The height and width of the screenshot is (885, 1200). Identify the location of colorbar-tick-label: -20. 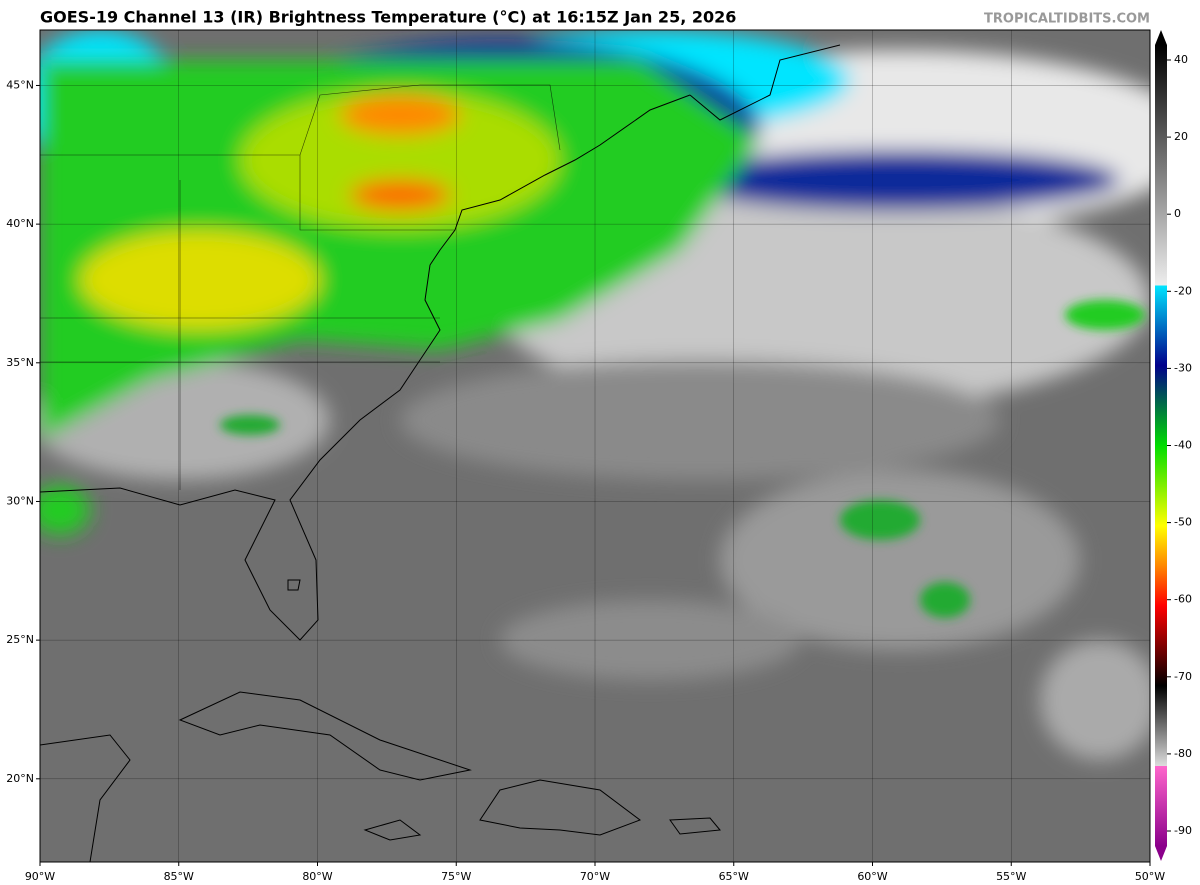
(1183, 290).